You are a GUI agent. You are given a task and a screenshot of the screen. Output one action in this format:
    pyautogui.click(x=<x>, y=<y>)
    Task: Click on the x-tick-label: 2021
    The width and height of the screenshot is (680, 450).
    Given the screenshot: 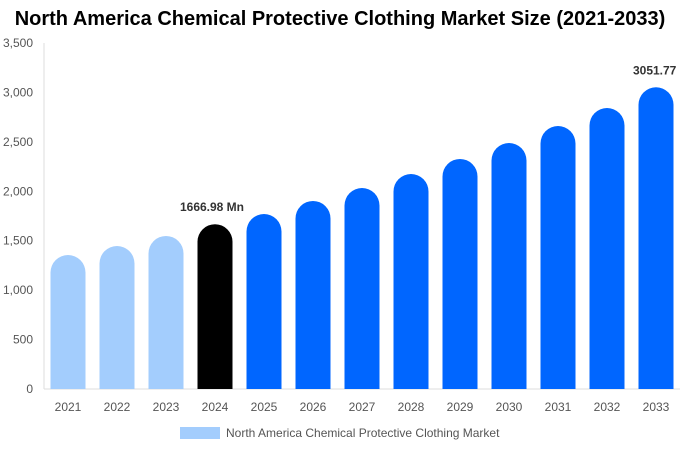 What is the action you would take?
    pyautogui.click(x=68, y=407)
    